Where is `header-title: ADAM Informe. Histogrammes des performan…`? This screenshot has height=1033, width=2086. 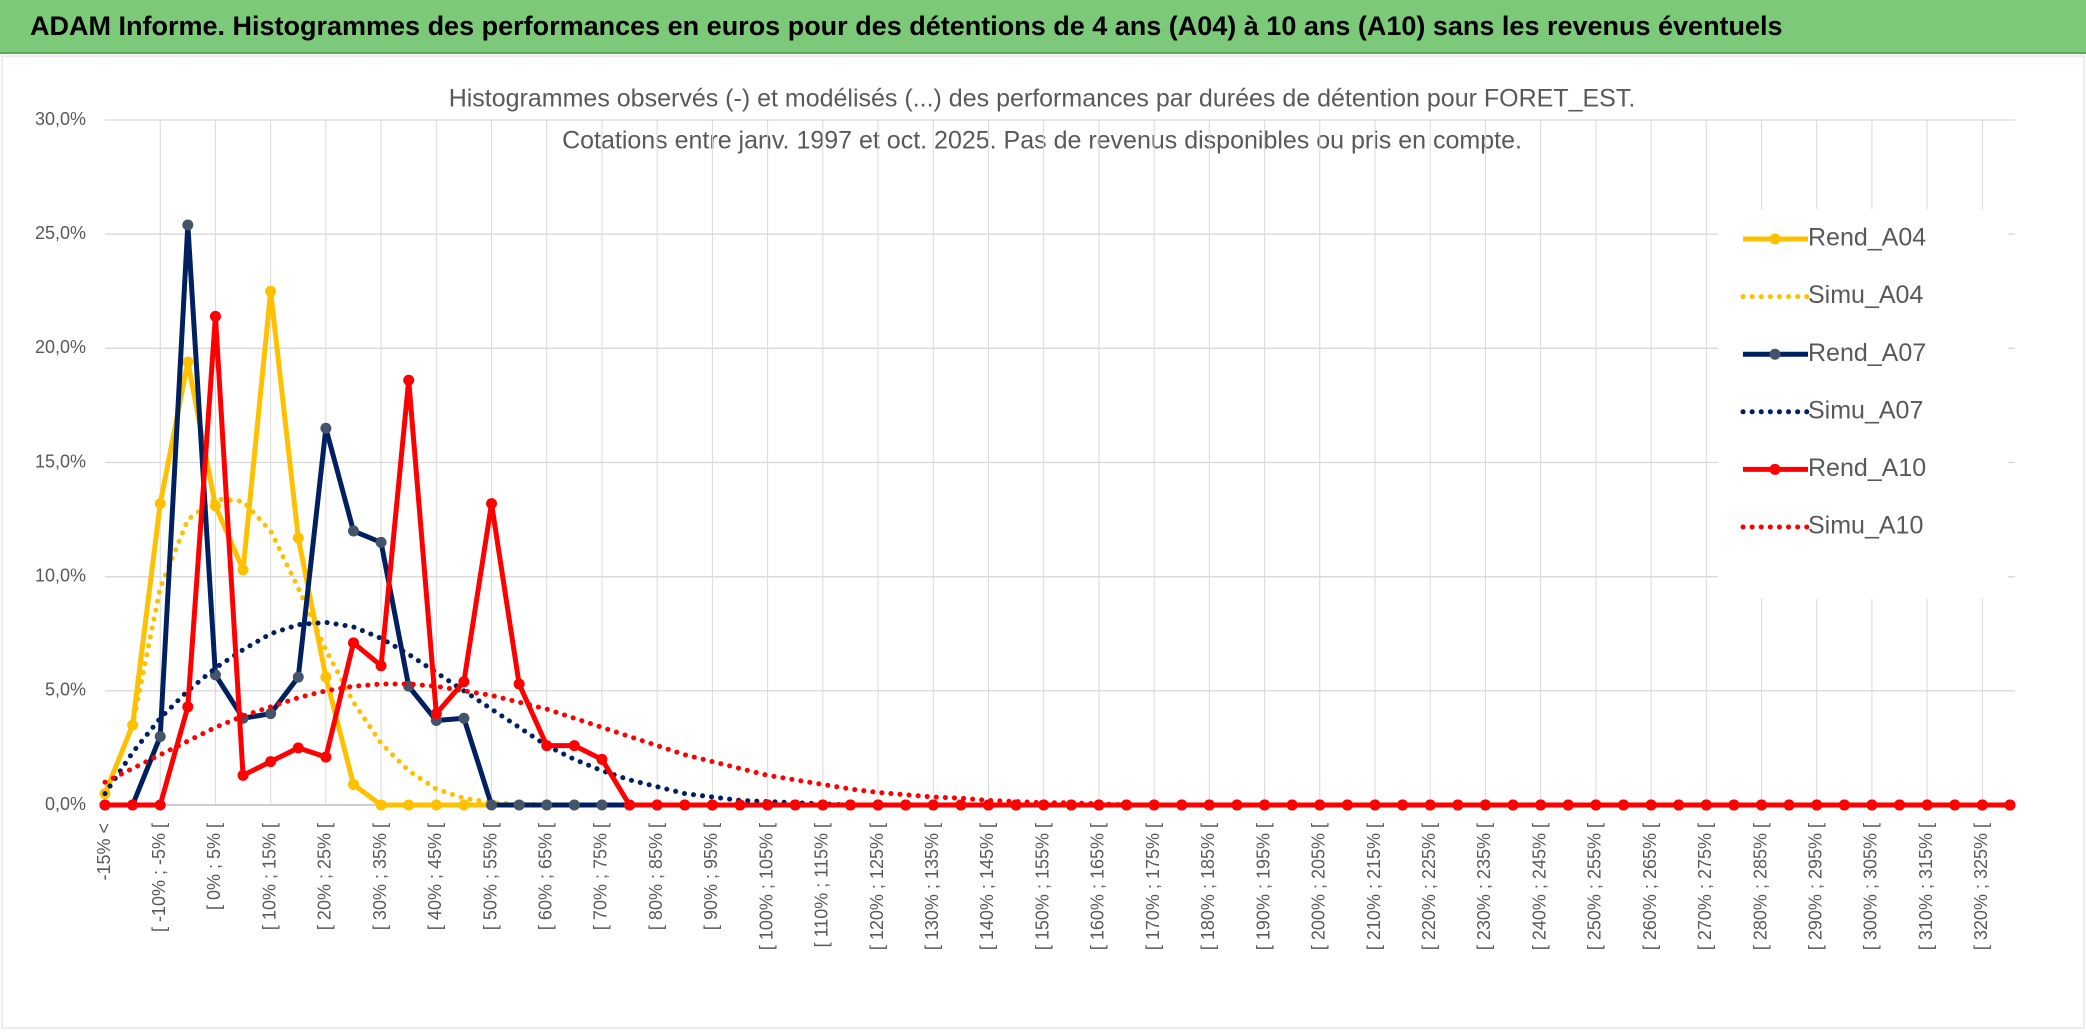
header-title: ADAM Informe. Histogrammes des performan… is located at coordinates (906, 26).